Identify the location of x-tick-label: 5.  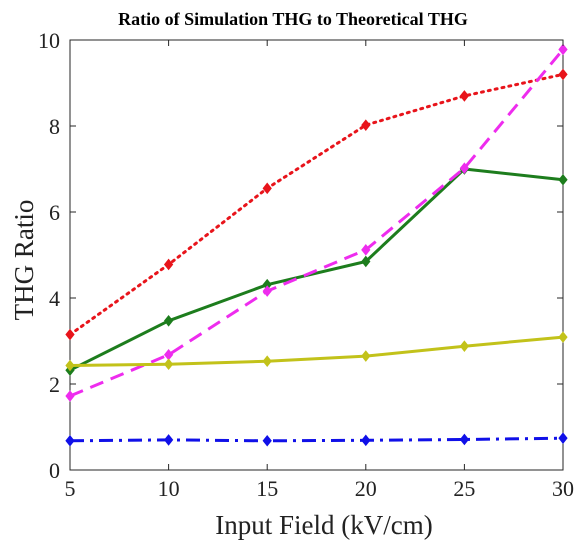
(70, 488).